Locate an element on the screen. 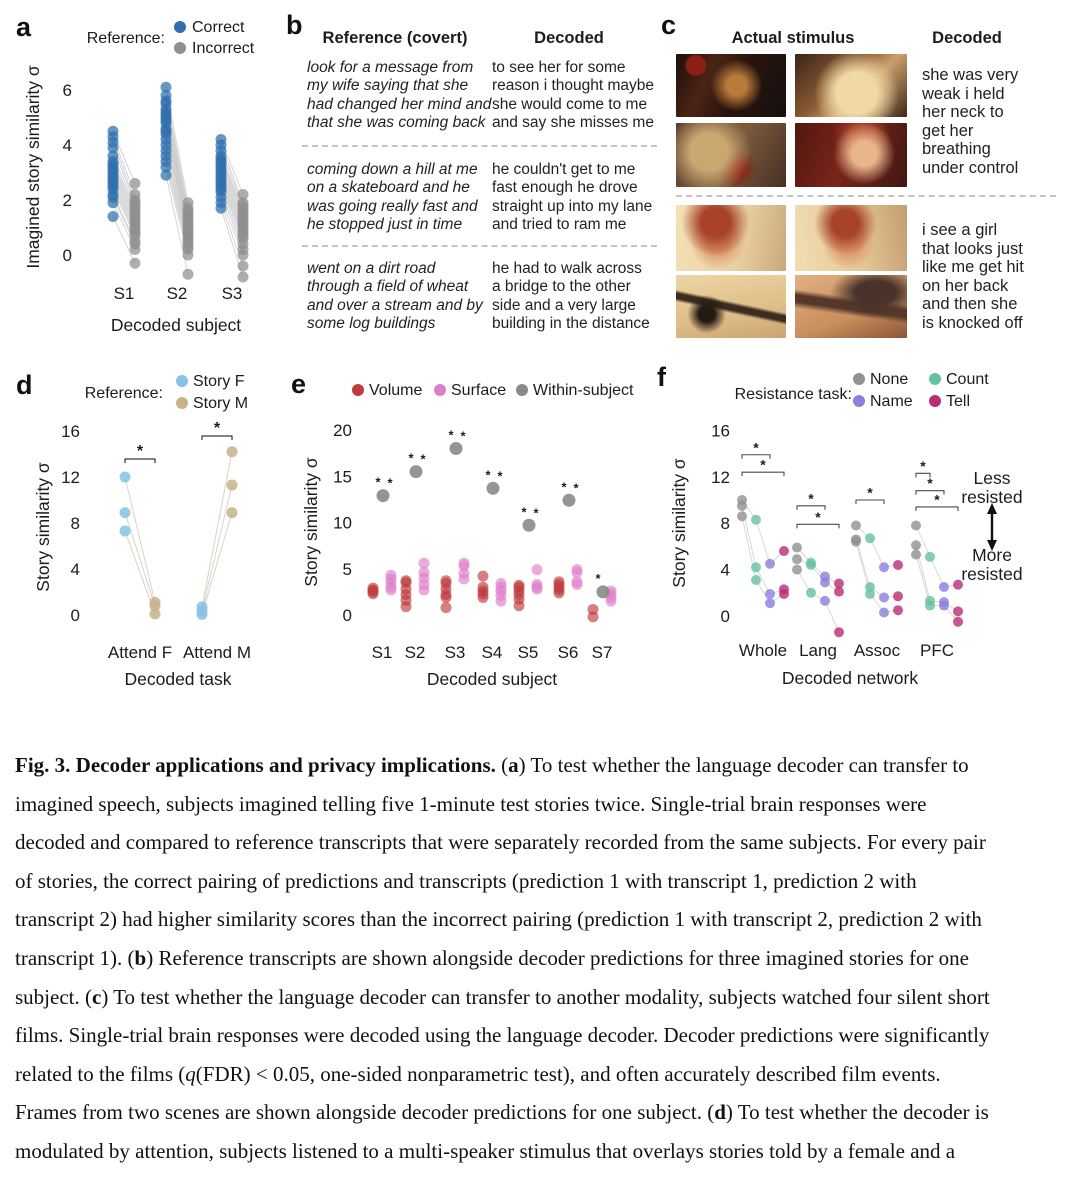 This screenshot has height=1194, width=1080. panel-f-points is located at coordinates (850, 566).